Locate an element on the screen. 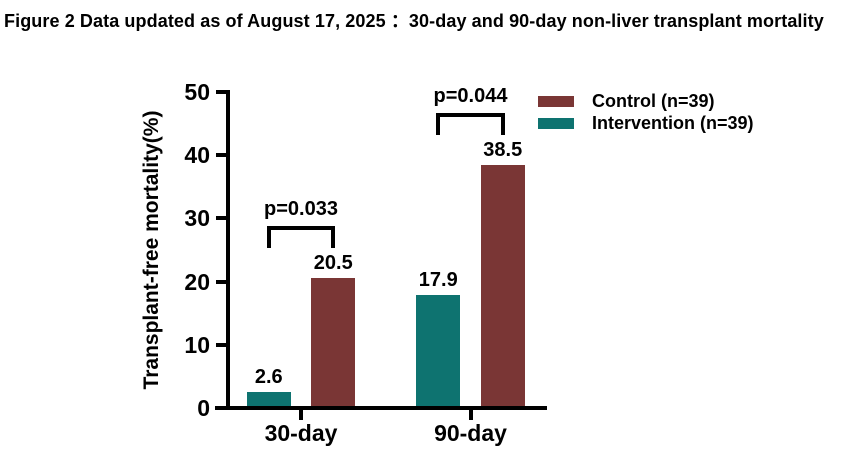 The image size is (863, 464). legend-item: Control (n=39) is located at coordinates (646, 101).